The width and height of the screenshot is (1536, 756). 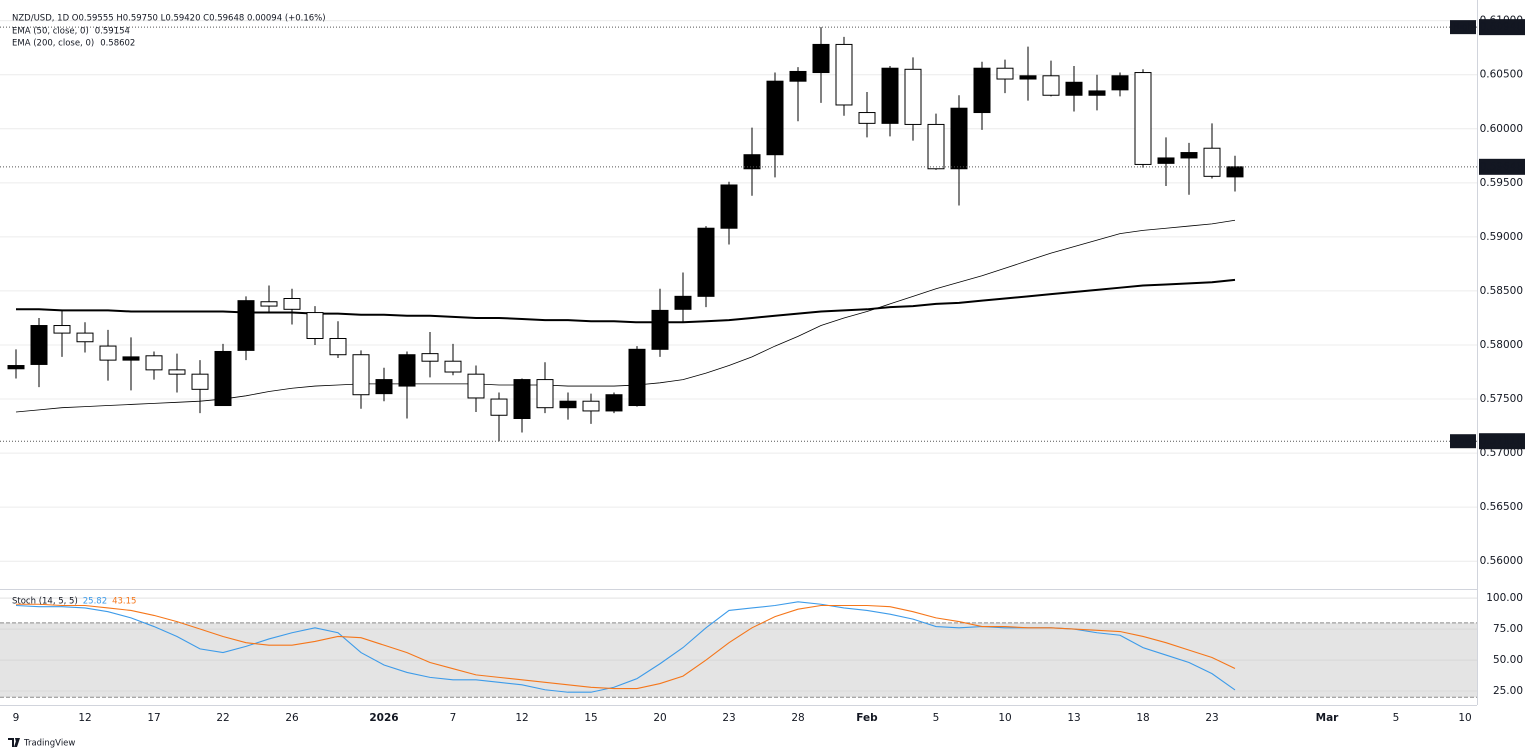 I want to click on extreme-tag: High, so click(x=1463, y=28).